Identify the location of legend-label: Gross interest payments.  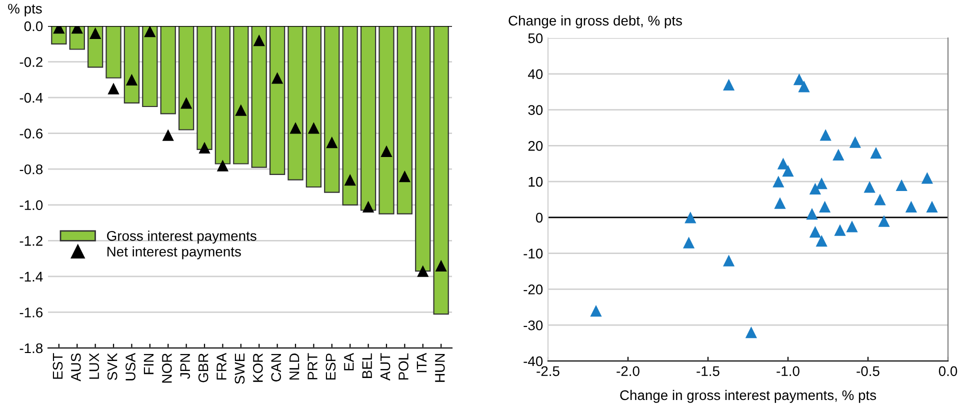
(181, 237).